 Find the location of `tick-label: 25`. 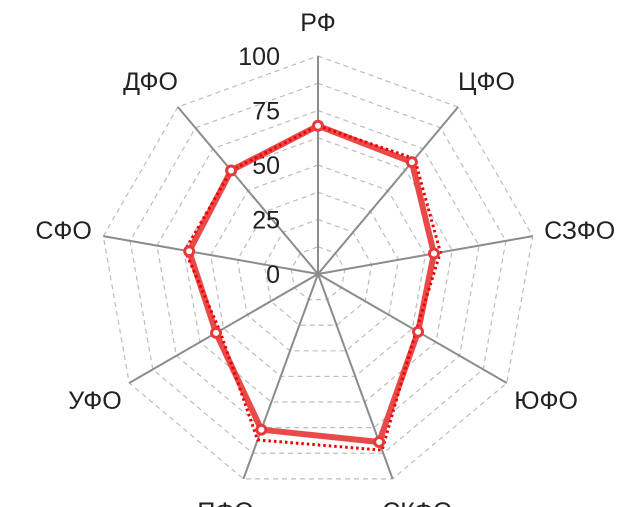

tick-label: 25 is located at coordinates (266, 221).